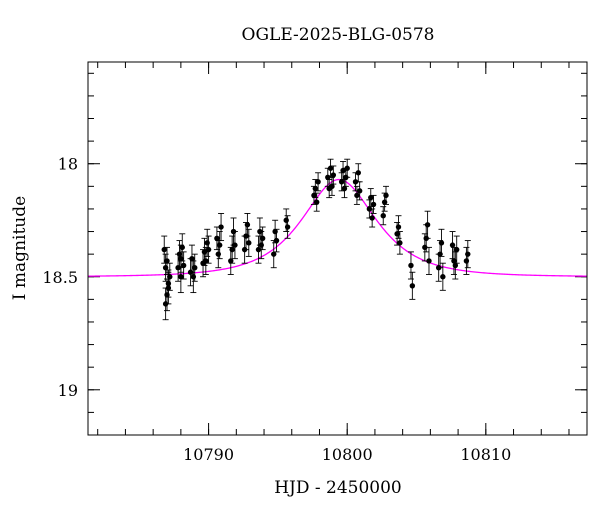 This screenshot has width=600, height=512. Describe the element at coordinates (20, 248) in the screenshot. I see `y-axis-label: I magnitude` at that location.